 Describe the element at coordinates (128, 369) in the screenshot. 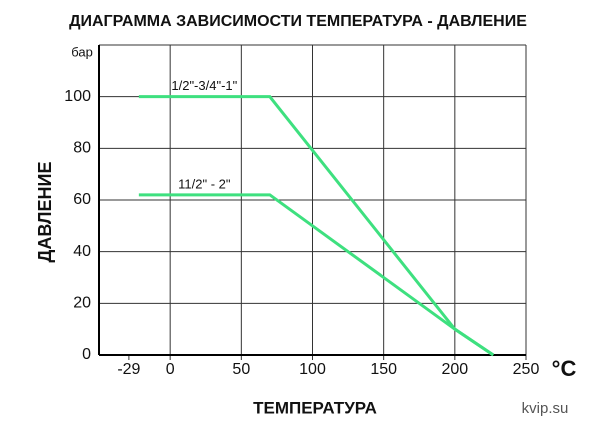

I see `x-tick-label: -29` at that location.